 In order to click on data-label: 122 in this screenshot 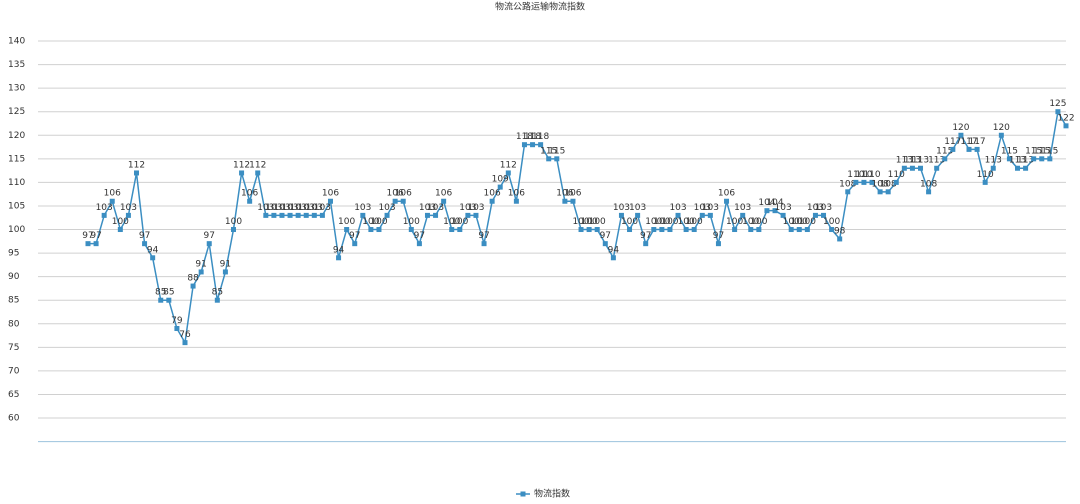, I will do `click(1065, 118)`.